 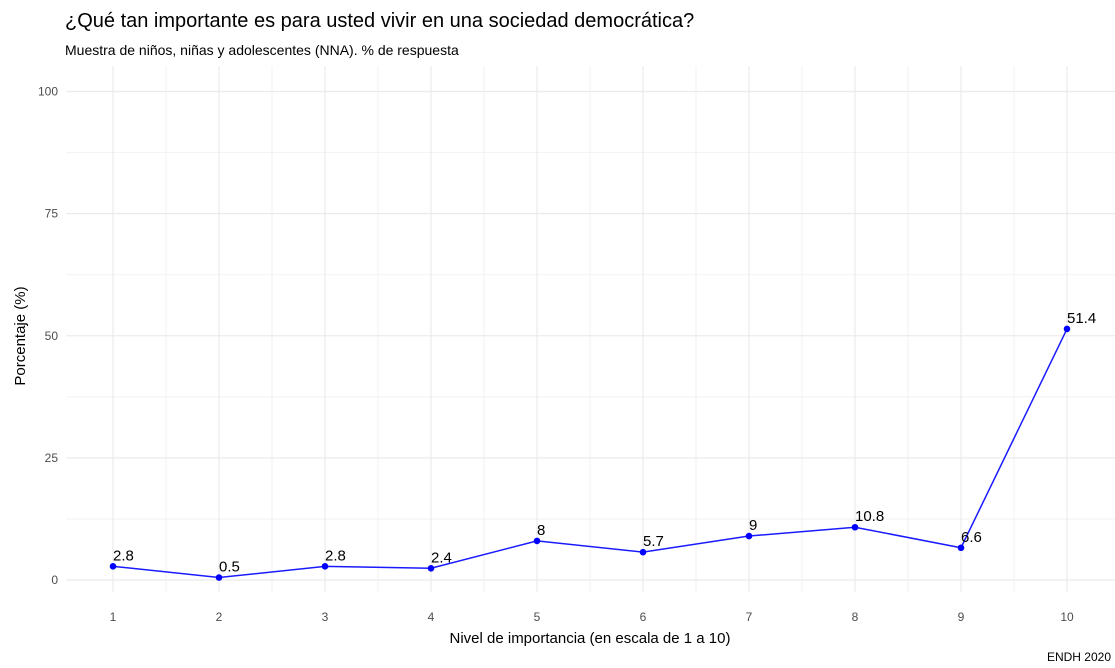 What do you see at coordinates (869, 516) in the screenshot?
I see `data-label: 10.8` at bounding box center [869, 516].